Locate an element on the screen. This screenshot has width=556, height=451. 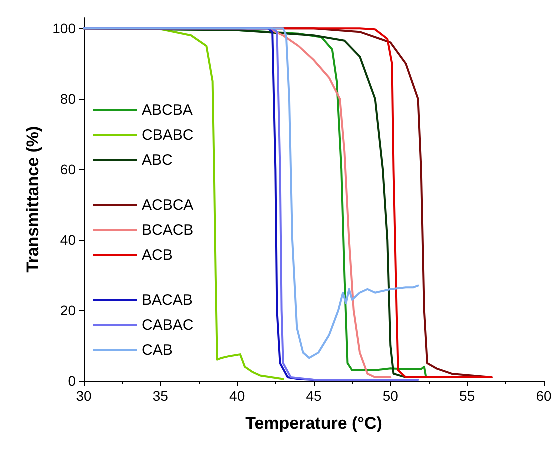
y-tick-label: 60 is located at coordinates (68, 170).